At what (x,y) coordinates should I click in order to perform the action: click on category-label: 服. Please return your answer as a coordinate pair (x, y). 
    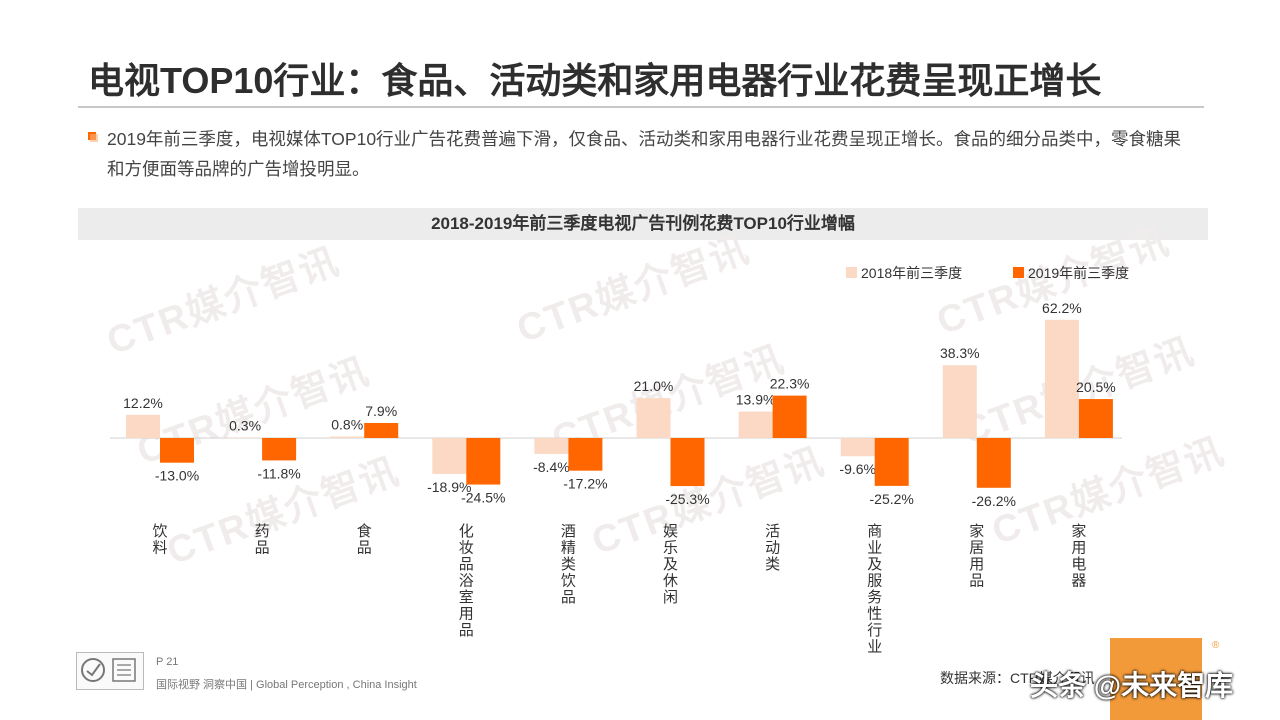
    Looking at the image, I should click on (874, 581).